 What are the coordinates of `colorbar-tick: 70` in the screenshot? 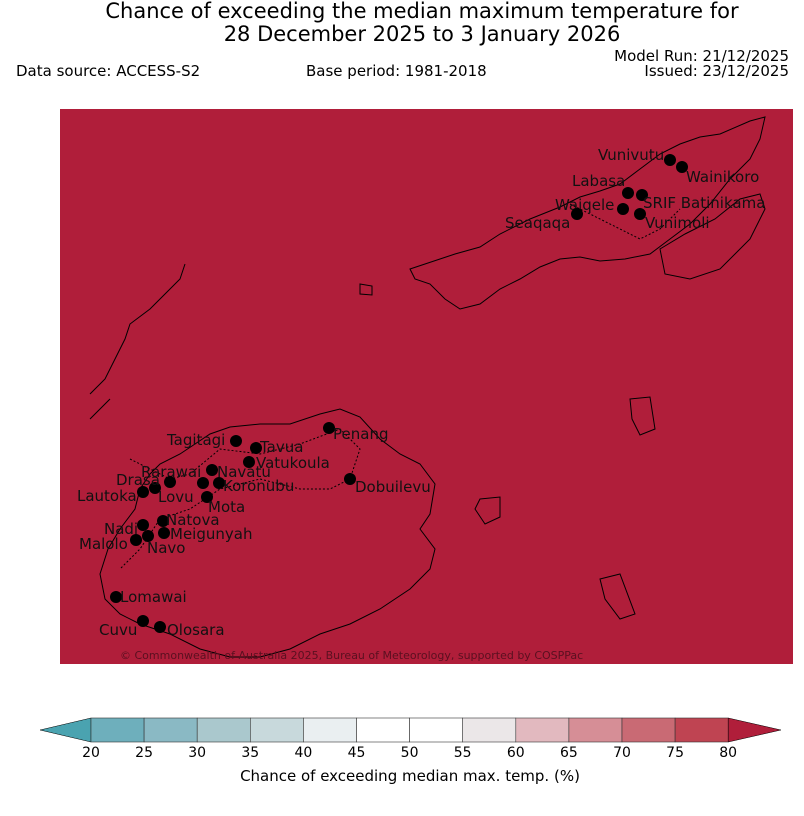 It's located at (622, 753).